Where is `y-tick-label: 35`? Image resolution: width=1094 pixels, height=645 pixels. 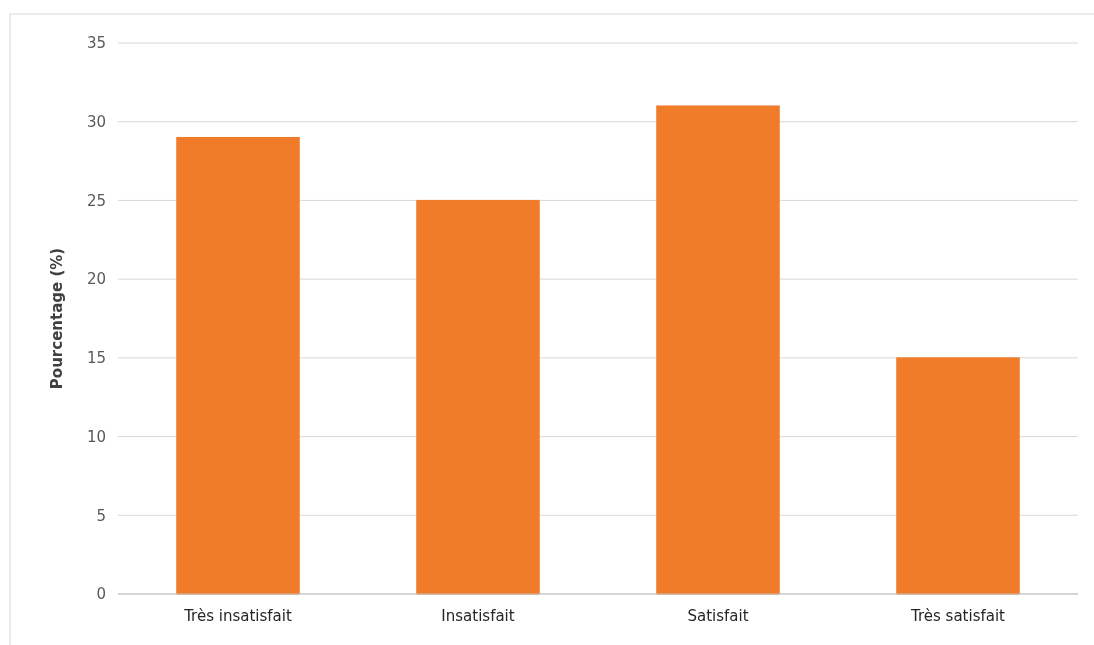
y-tick-label: 35 is located at coordinates (96, 43).